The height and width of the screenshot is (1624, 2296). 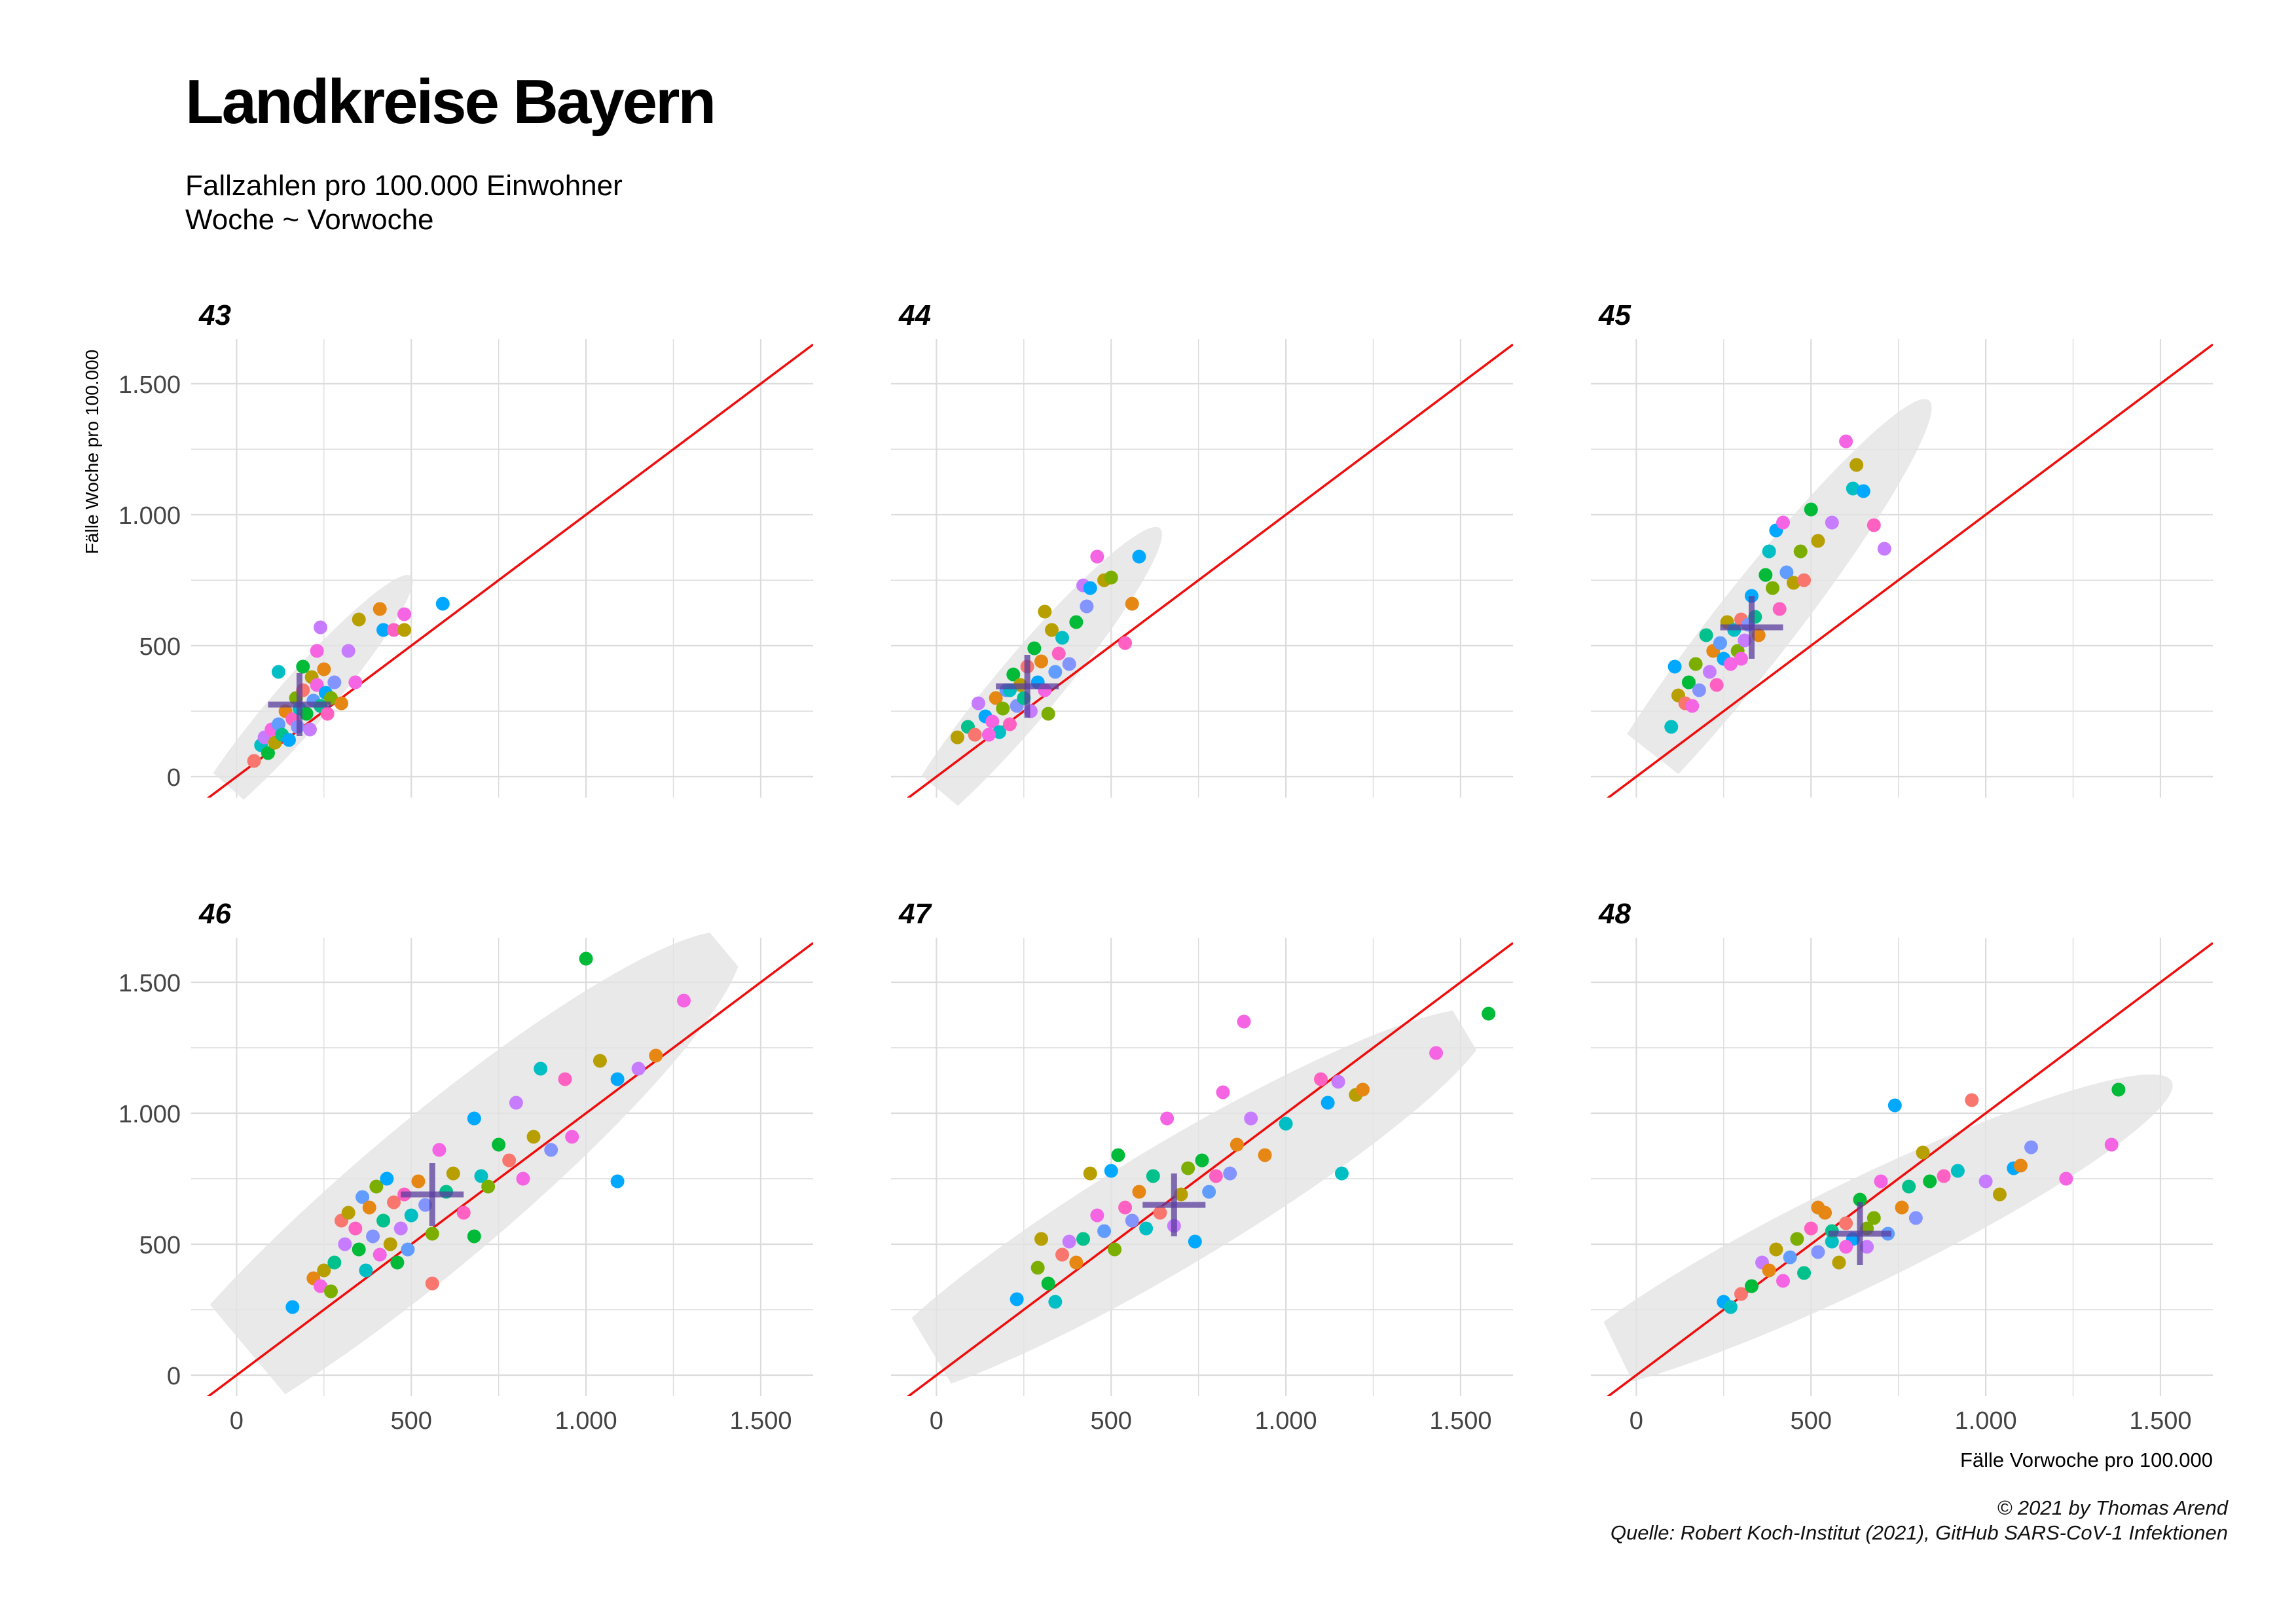 What do you see at coordinates (160, 647) in the screenshot?
I see `y-tick-label: 500` at bounding box center [160, 647].